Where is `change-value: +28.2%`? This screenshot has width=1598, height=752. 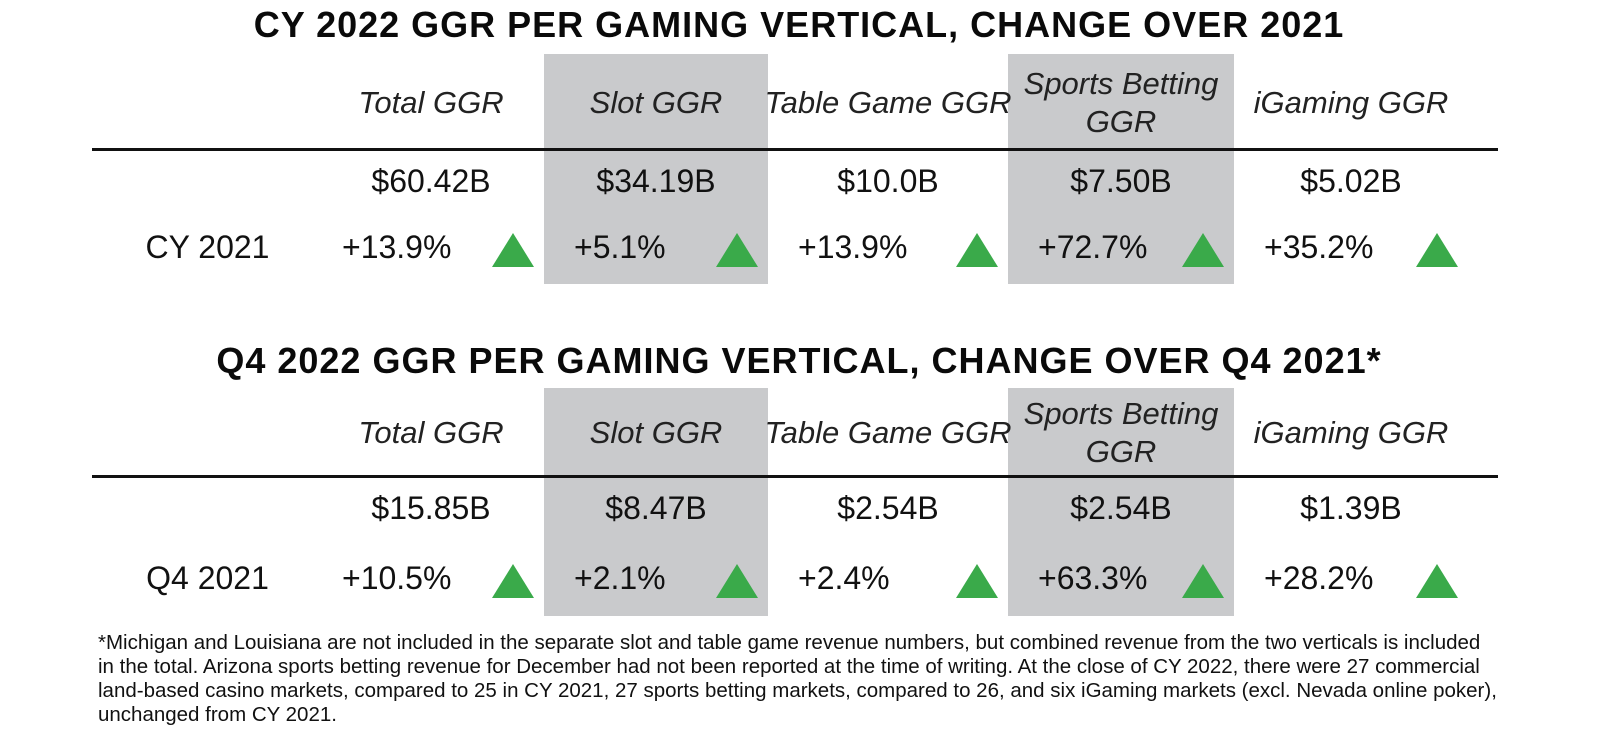
change-value: +28.2% is located at coordinates (1319, 578).